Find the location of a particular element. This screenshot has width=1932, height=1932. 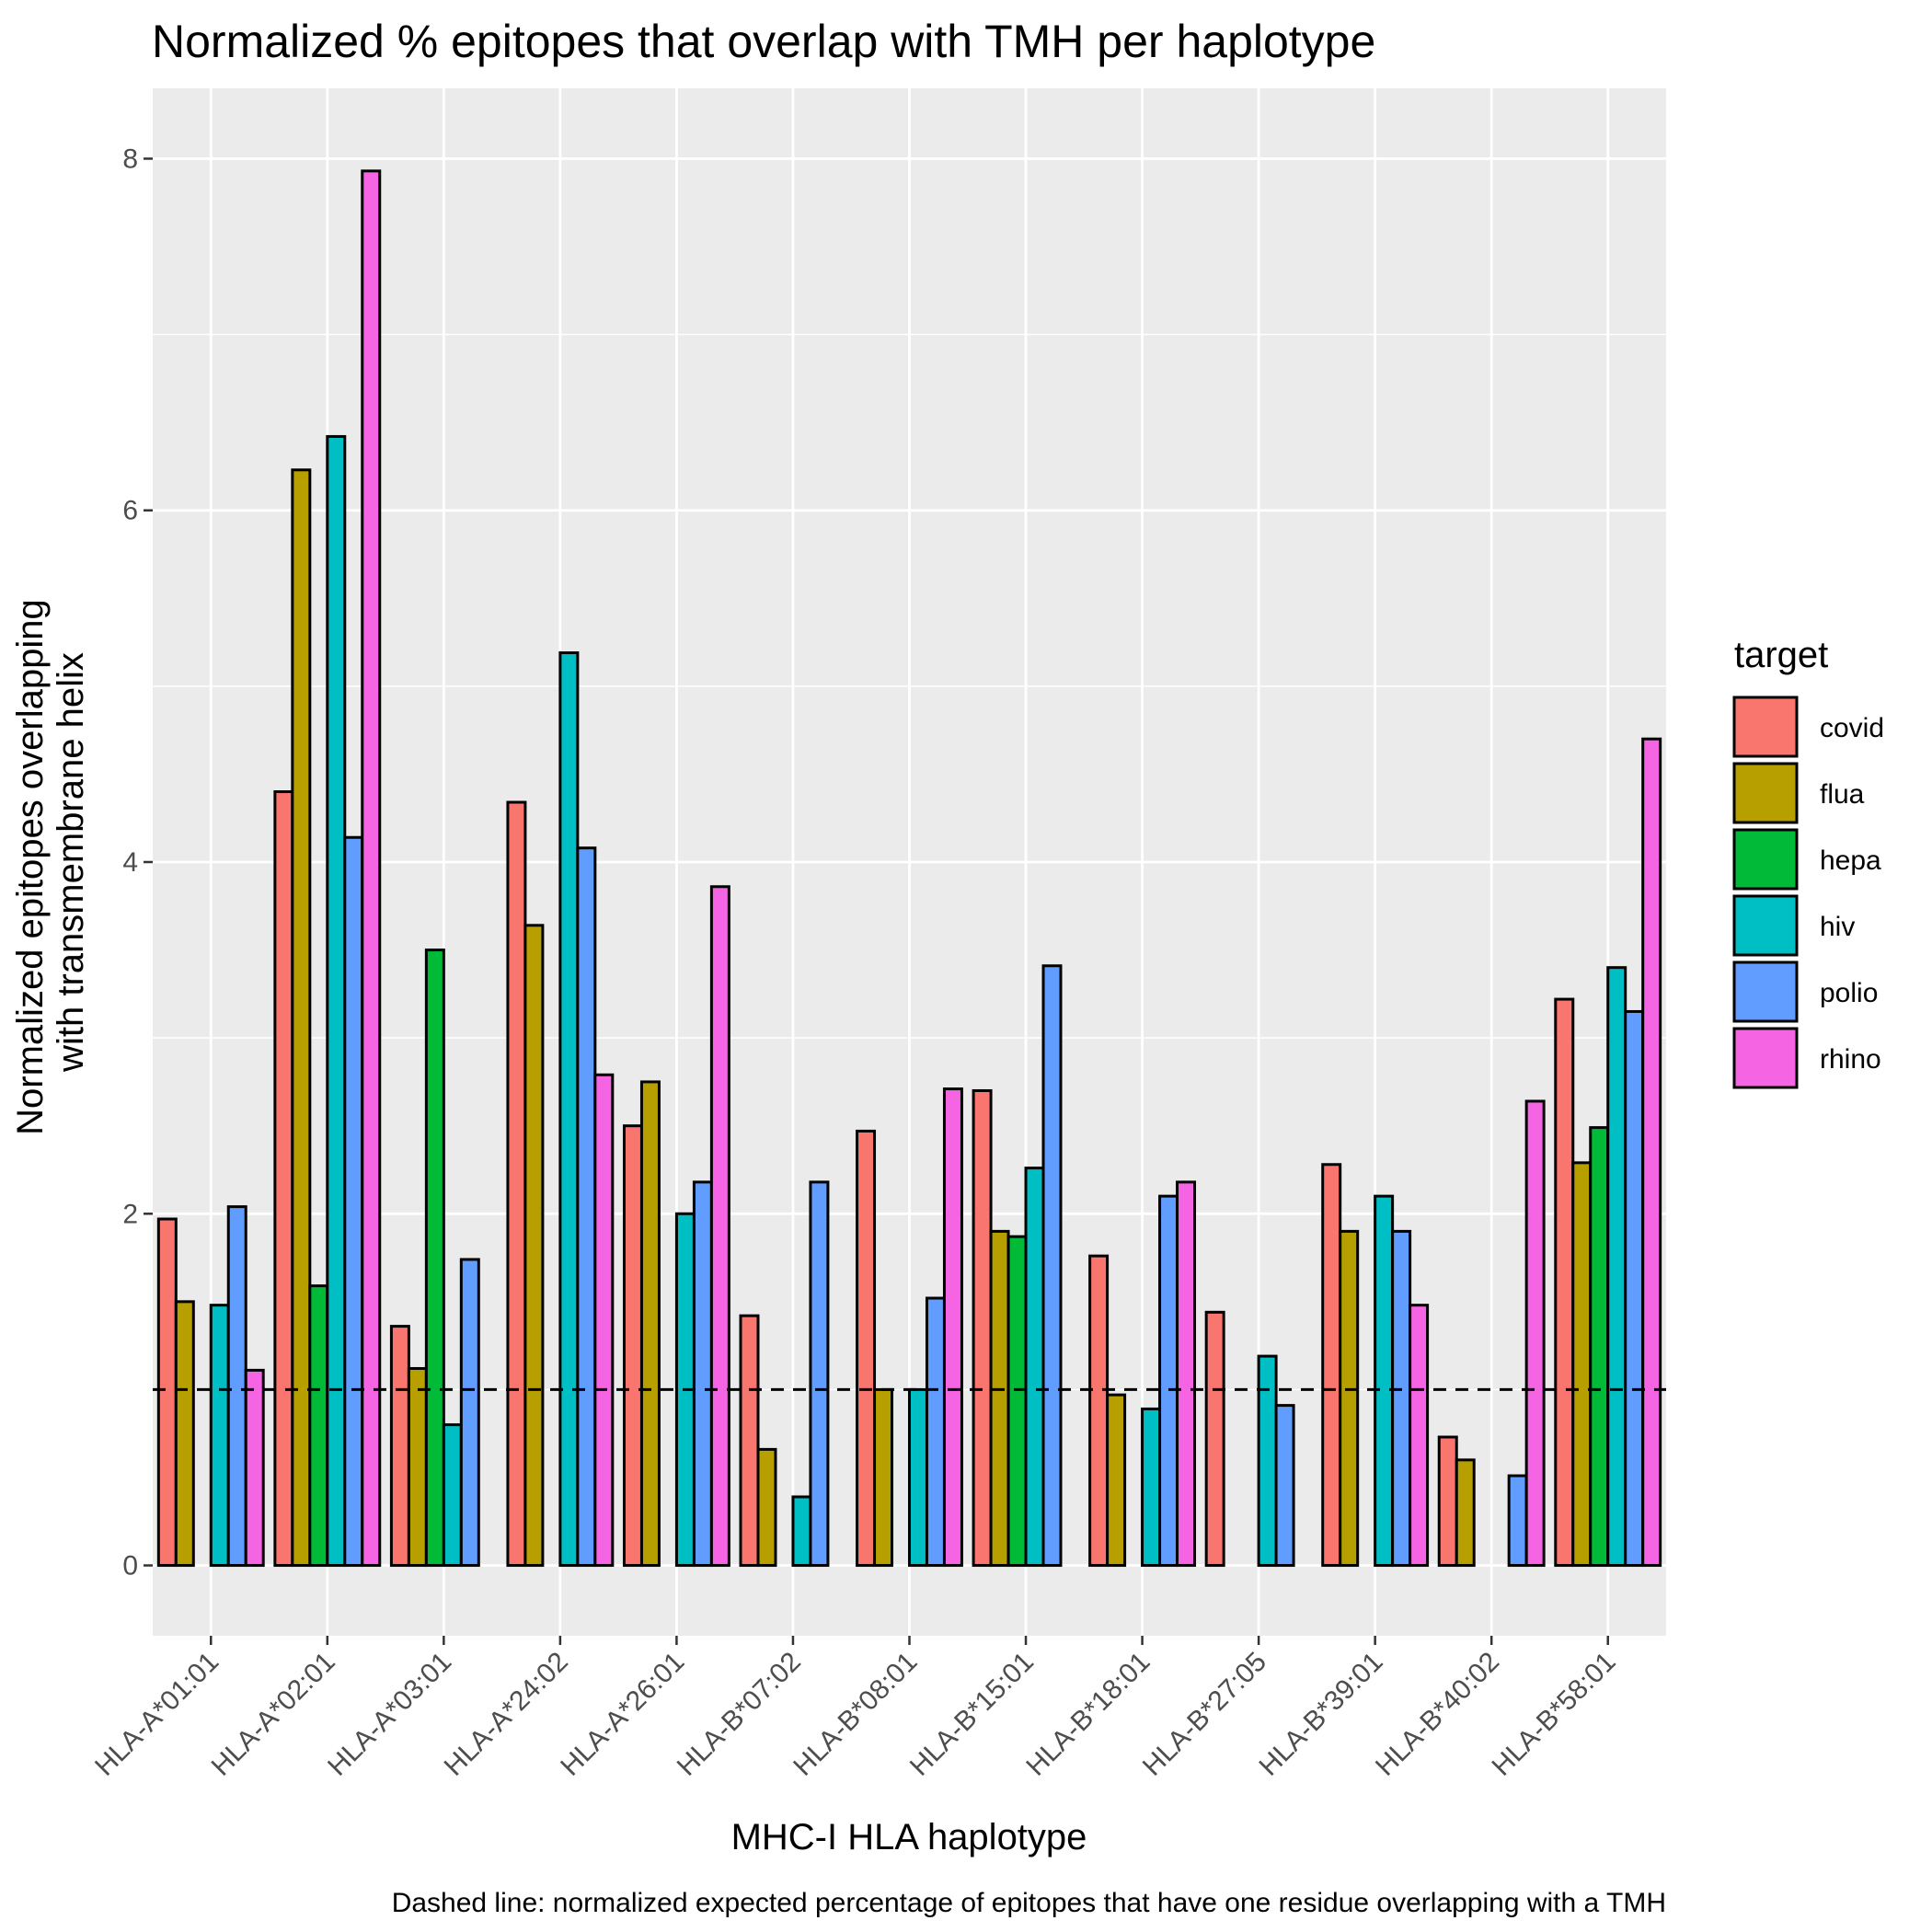

legend-swatch-hepa is located at coordinates (1765, 859).